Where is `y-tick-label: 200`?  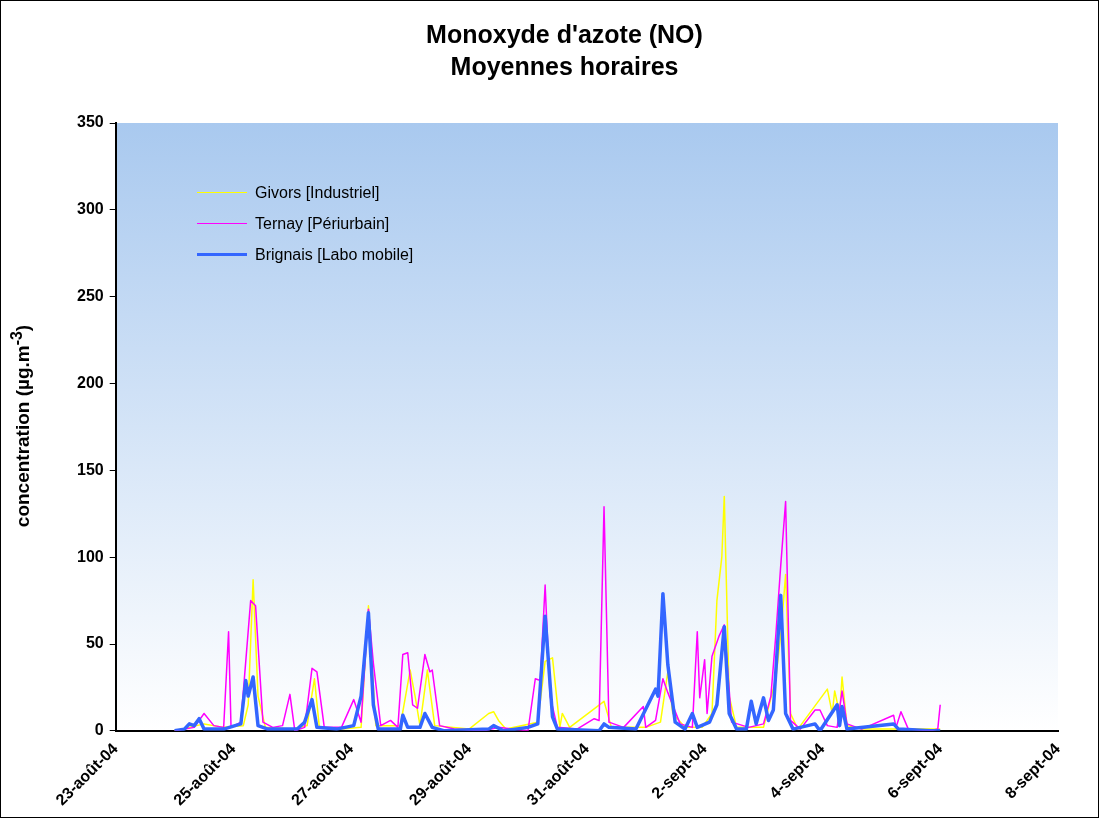 y-tick-label: 200 is located at coordinates (90, 382).